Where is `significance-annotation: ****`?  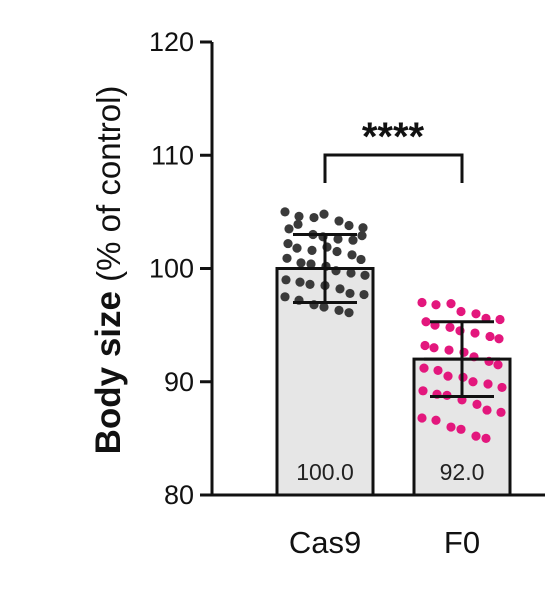 significance-annotation: **** is located at coordinates (393, 149).